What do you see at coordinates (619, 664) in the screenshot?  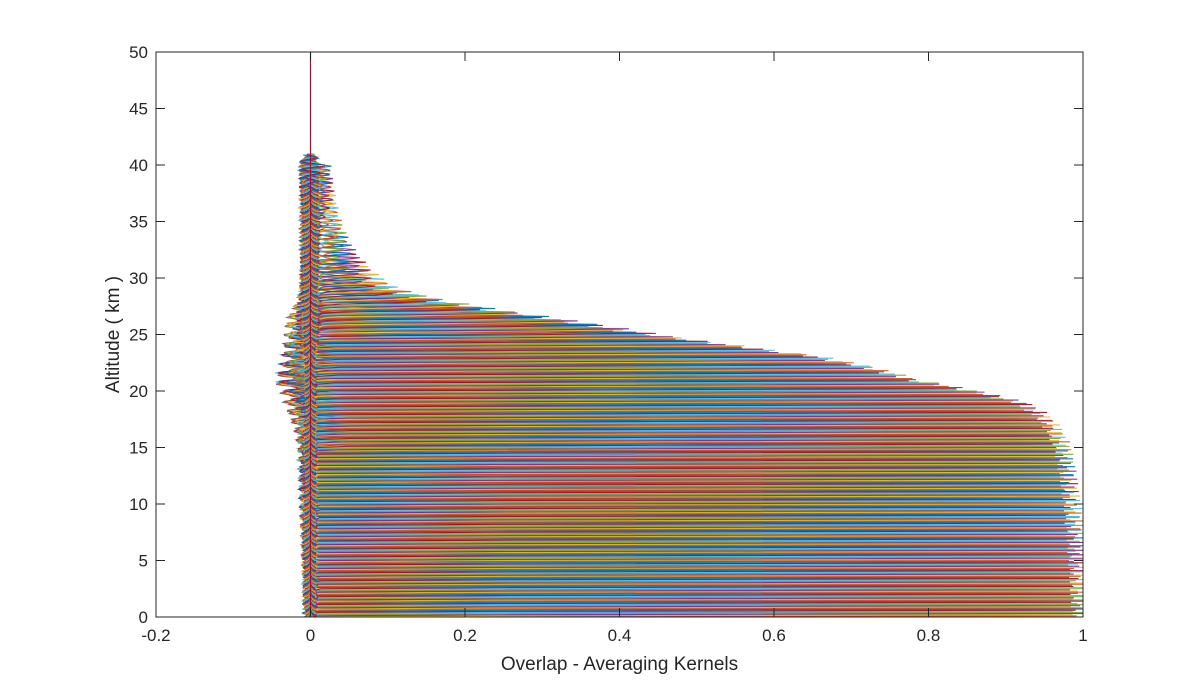 I see `x-axis-label: Overlap - Averaging Kernels` at bounding box center [619, 664].